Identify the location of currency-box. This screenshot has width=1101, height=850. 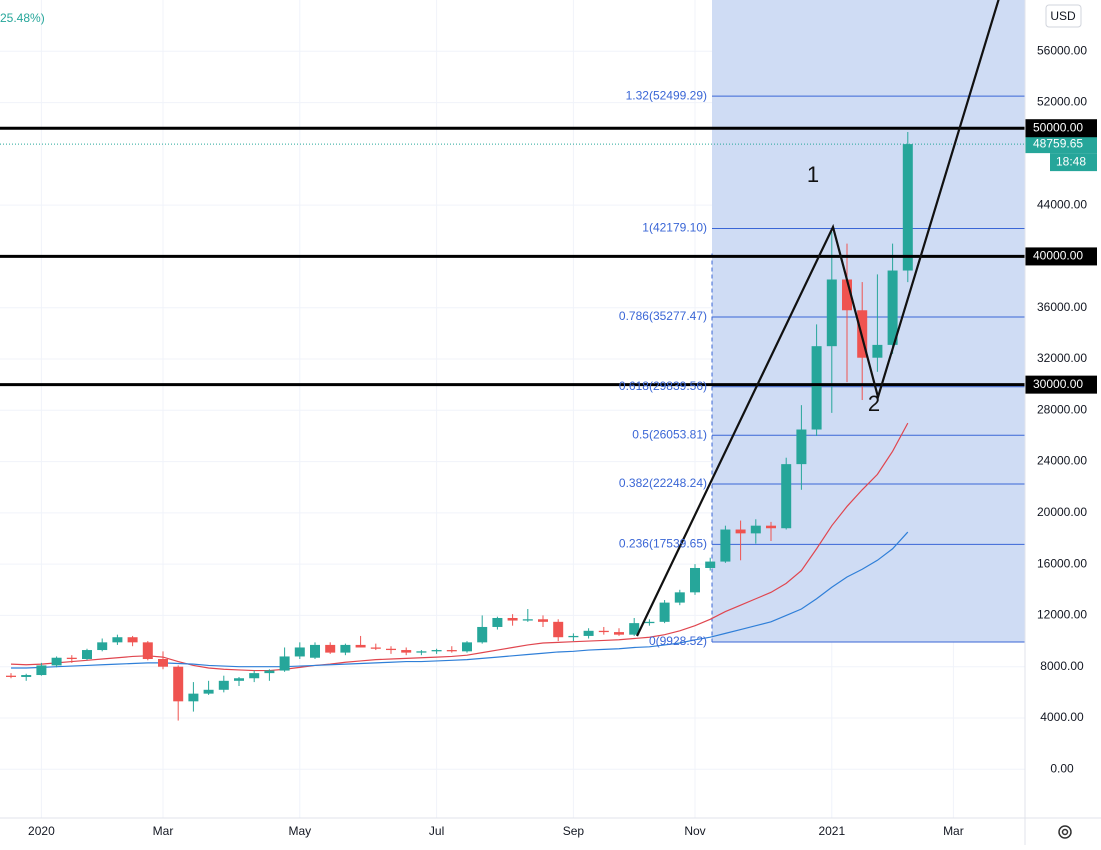
(1063, 16).